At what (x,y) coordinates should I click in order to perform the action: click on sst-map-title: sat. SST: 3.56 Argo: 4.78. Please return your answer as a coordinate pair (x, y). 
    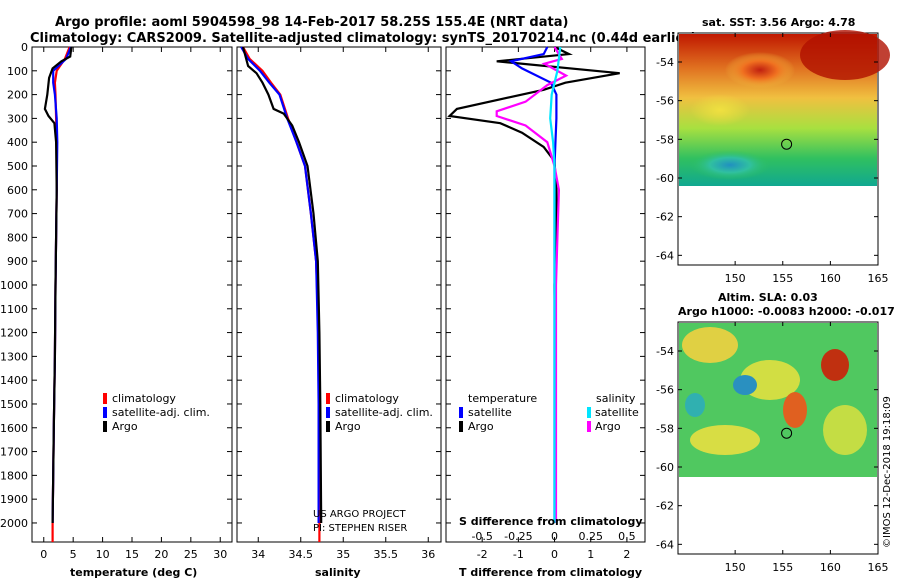
    Looking at the image, I should click on (778, 22).